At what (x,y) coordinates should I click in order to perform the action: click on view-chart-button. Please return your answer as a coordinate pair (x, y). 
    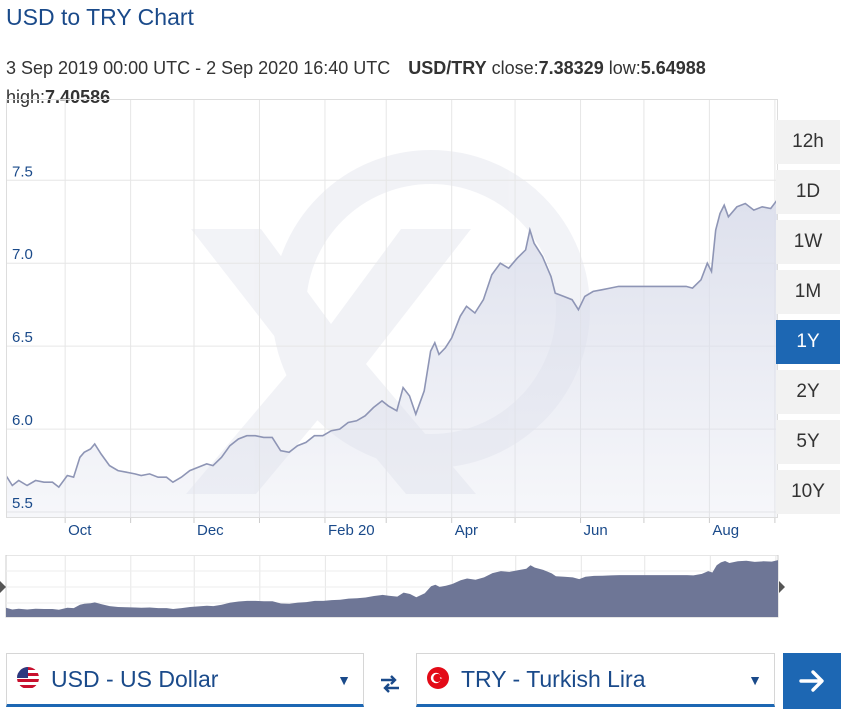
    Looking at the image, I should click on (812, 681).